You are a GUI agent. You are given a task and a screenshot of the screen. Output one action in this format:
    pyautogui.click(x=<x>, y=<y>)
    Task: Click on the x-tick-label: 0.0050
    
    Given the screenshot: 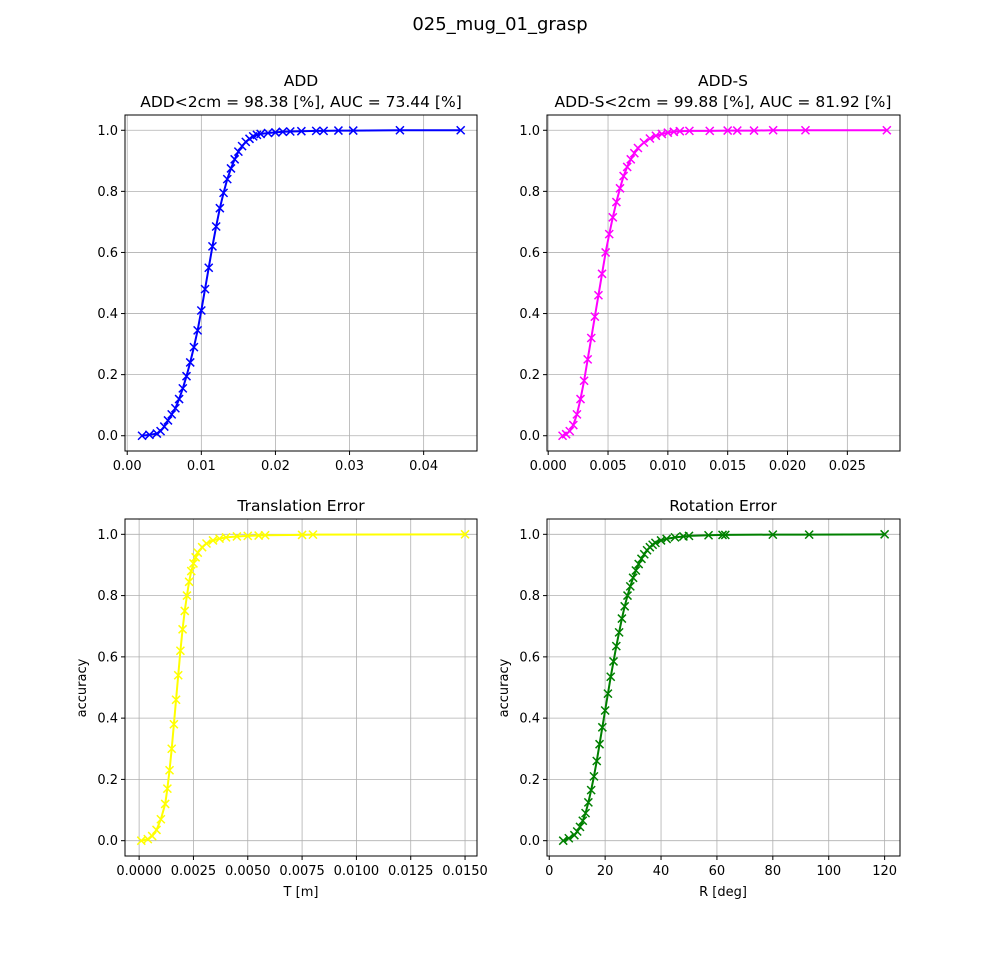 What is the action you would take?
    pyautogui.click(x=248, y=871)
    